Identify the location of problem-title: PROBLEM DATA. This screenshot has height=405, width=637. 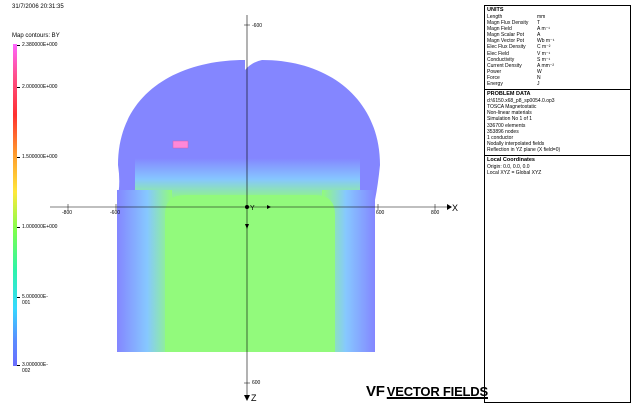
(509, 94).